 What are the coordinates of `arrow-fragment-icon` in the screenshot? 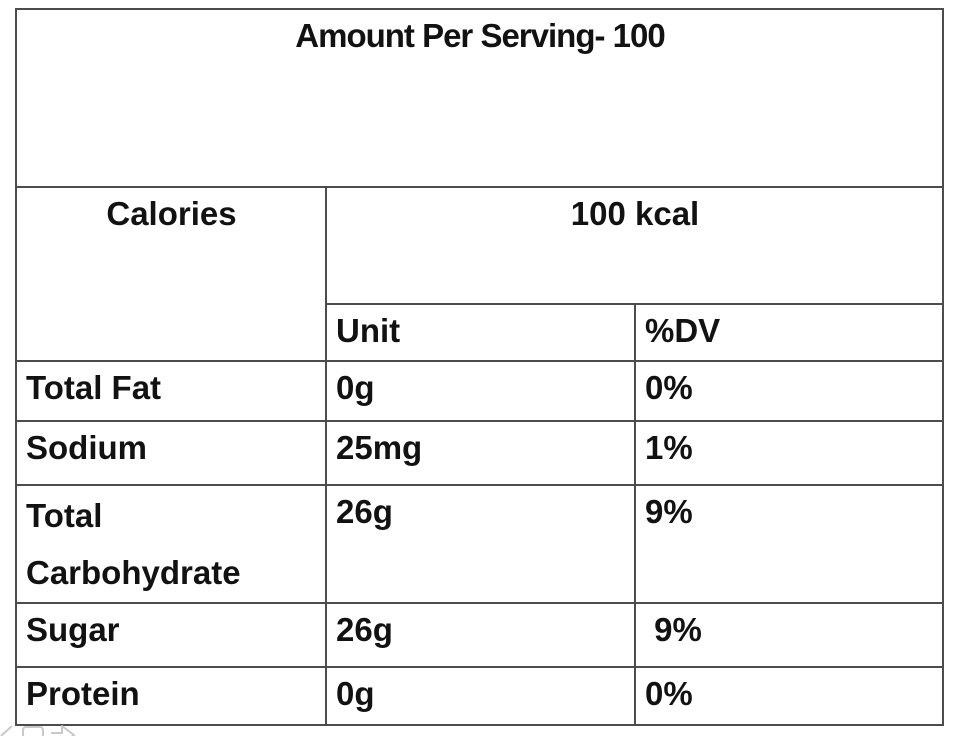 It's located at (64, 729).